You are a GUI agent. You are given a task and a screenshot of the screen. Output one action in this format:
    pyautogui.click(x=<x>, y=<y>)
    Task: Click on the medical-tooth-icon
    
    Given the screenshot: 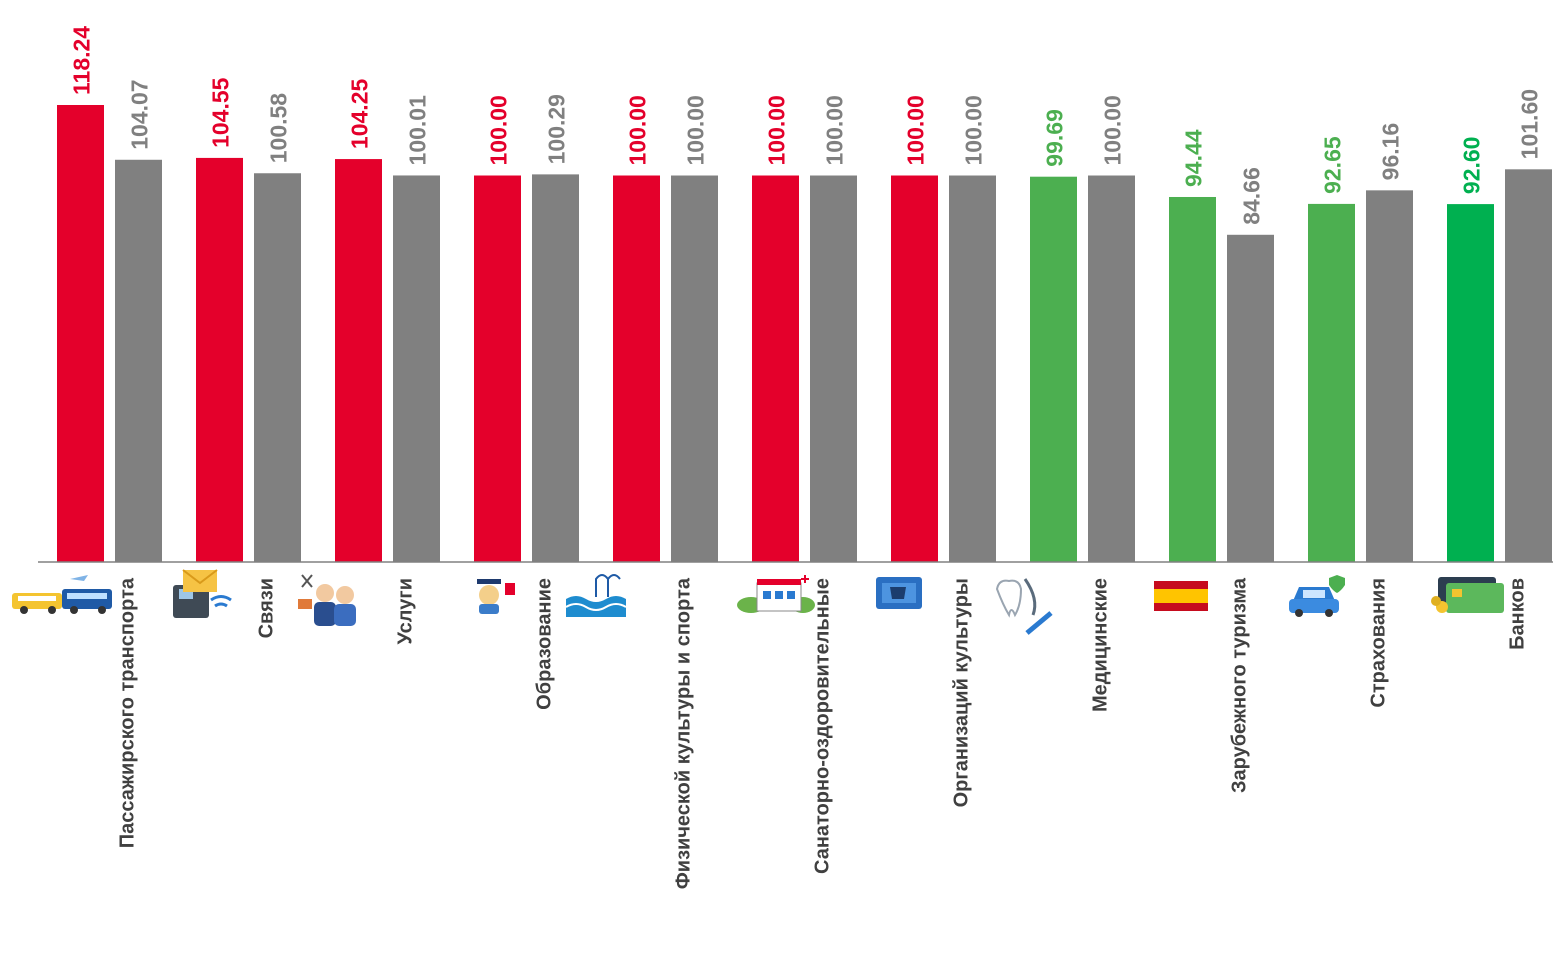 What is the action you would take?
    pyautogui.click(x=1024, y=606)
    